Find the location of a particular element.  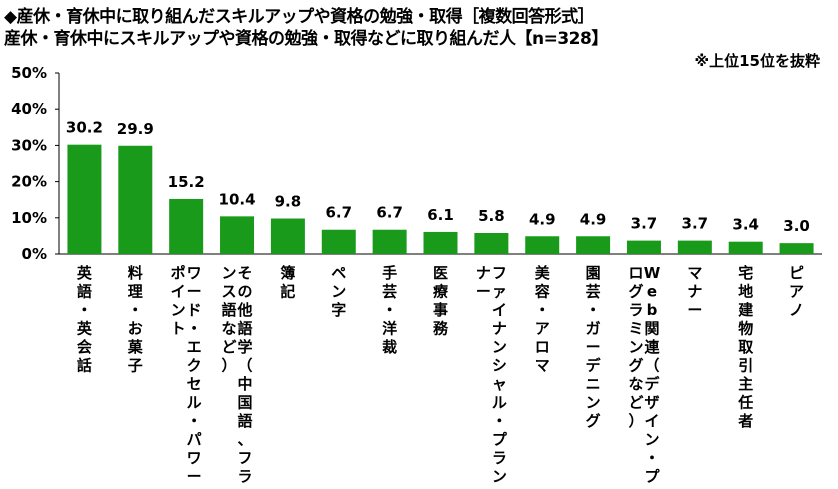

bar-value-label: 10.4 is located at coordinates (237, 199).